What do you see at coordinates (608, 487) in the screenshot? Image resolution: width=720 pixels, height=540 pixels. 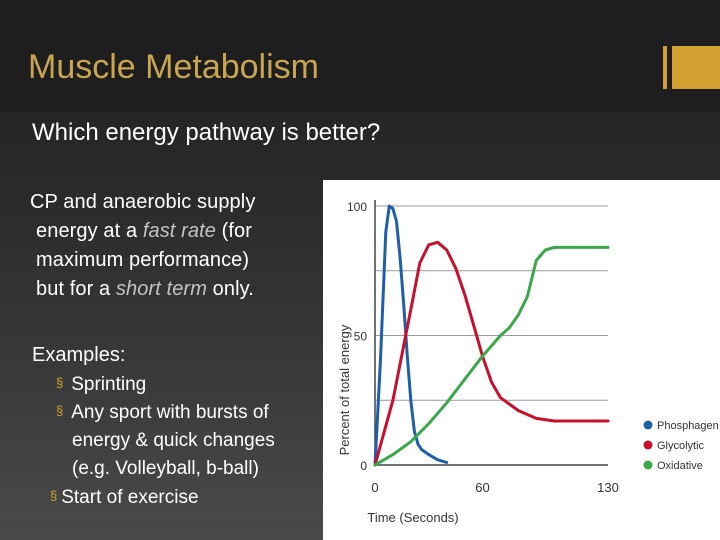 I see `x-tick-label: 130` at bounding box center [608, 487].